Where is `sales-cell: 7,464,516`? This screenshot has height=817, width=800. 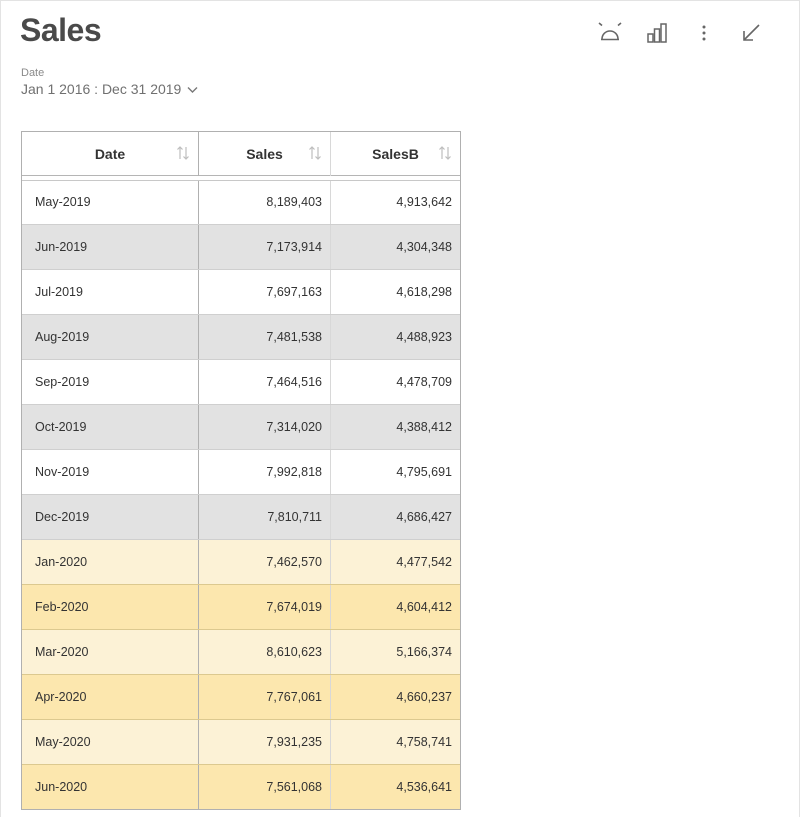 sales-cell: 7,464,516 is located at coordinates (265, 382).